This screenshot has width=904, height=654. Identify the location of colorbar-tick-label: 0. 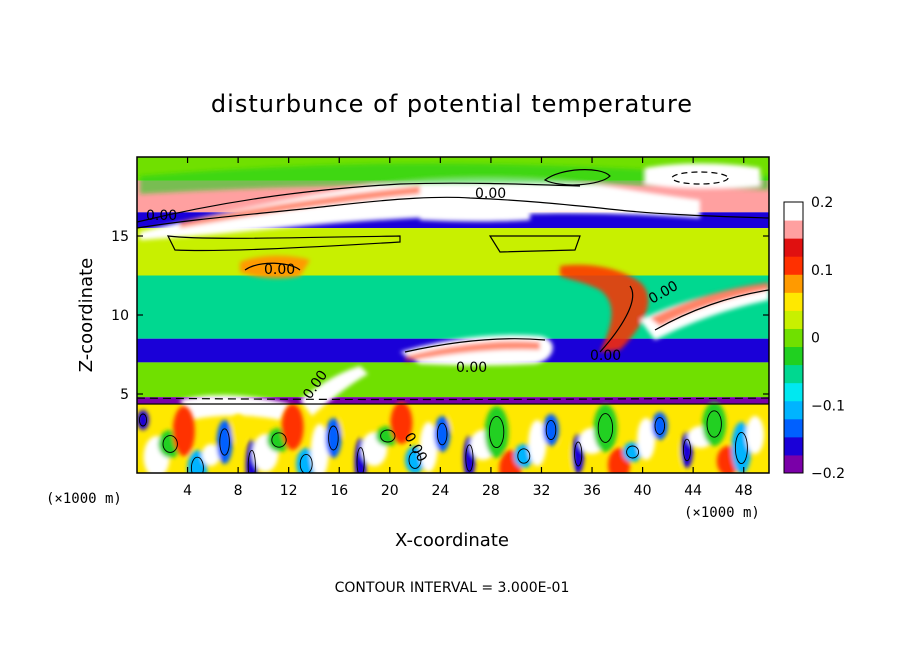
(815, 339).